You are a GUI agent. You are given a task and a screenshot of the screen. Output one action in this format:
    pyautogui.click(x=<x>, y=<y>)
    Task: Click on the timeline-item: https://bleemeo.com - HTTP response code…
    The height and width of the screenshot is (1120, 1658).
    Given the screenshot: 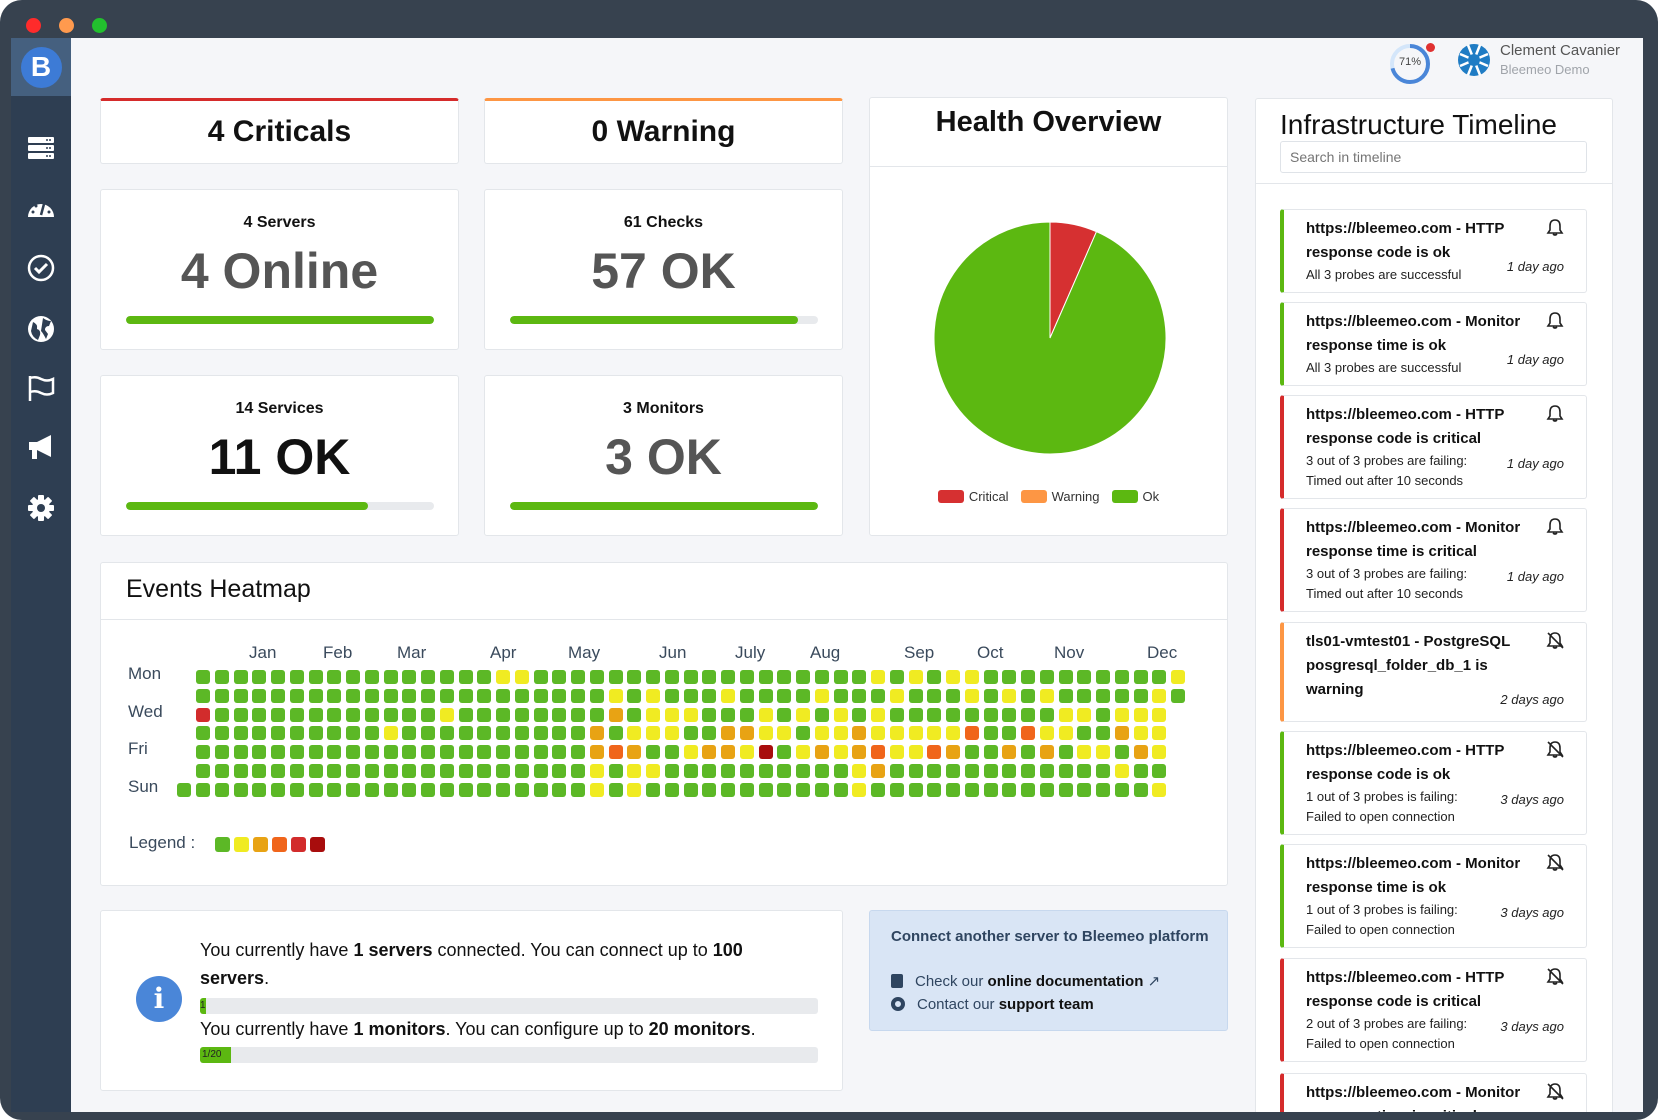 What is the action you would take?
    pyautogui.click(x=1433, y=783)
    